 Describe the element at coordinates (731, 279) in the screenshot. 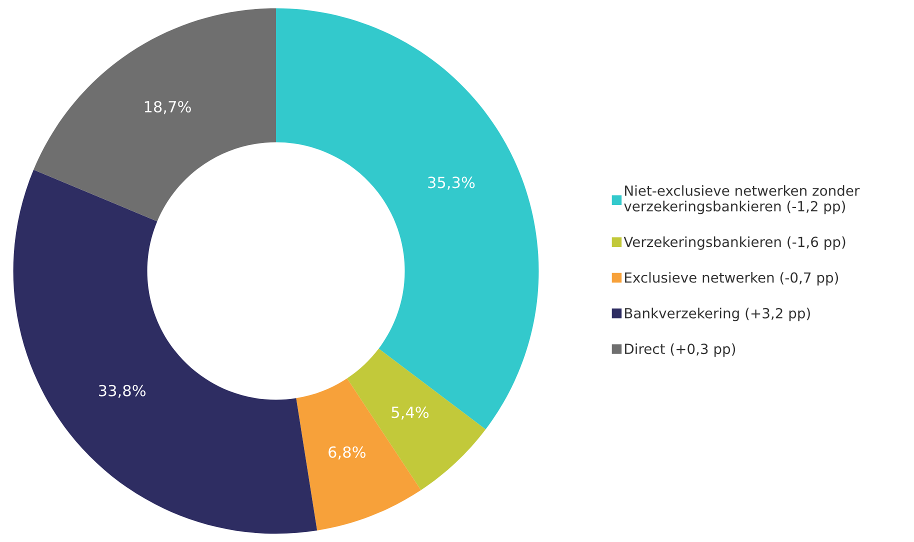

I see `legend-label: Exclusieve netwerken (-0,7 pp)` at that location.